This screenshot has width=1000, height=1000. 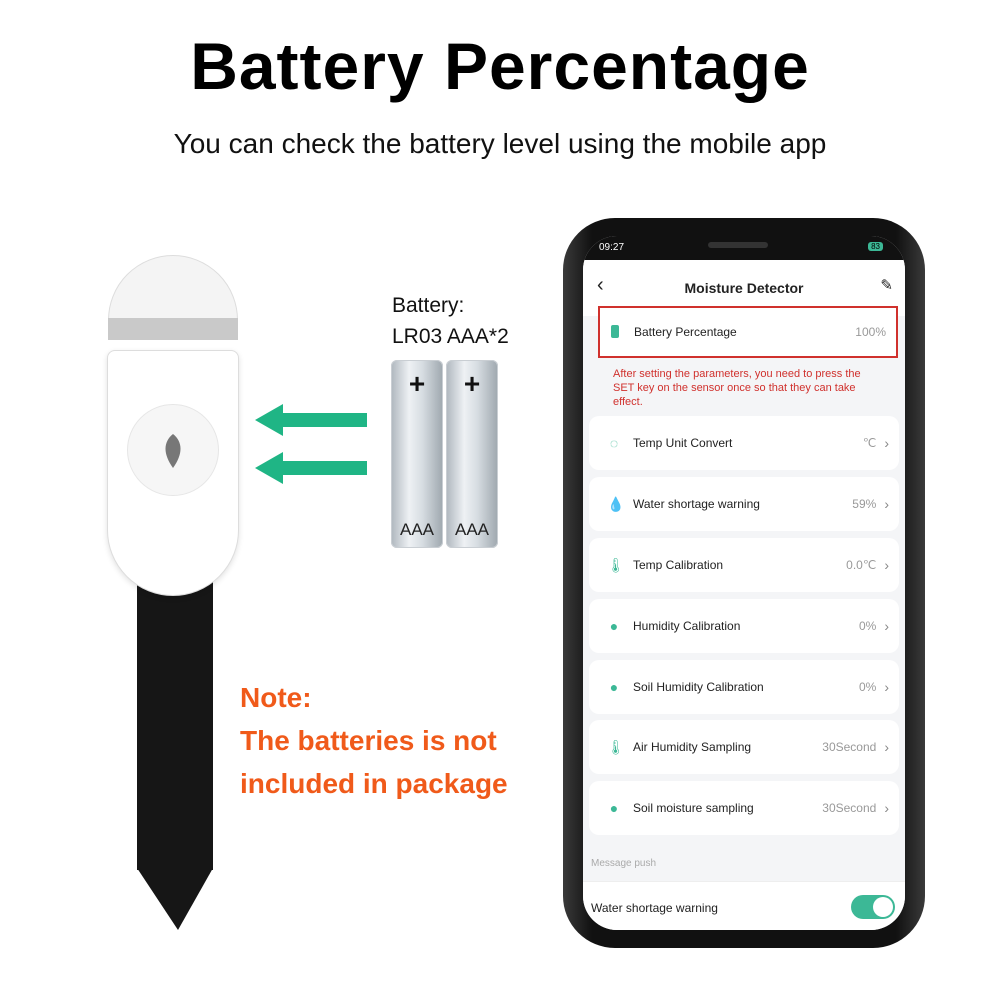 I want to click on headline: Battery Percentage, so click(x=500, y=66).